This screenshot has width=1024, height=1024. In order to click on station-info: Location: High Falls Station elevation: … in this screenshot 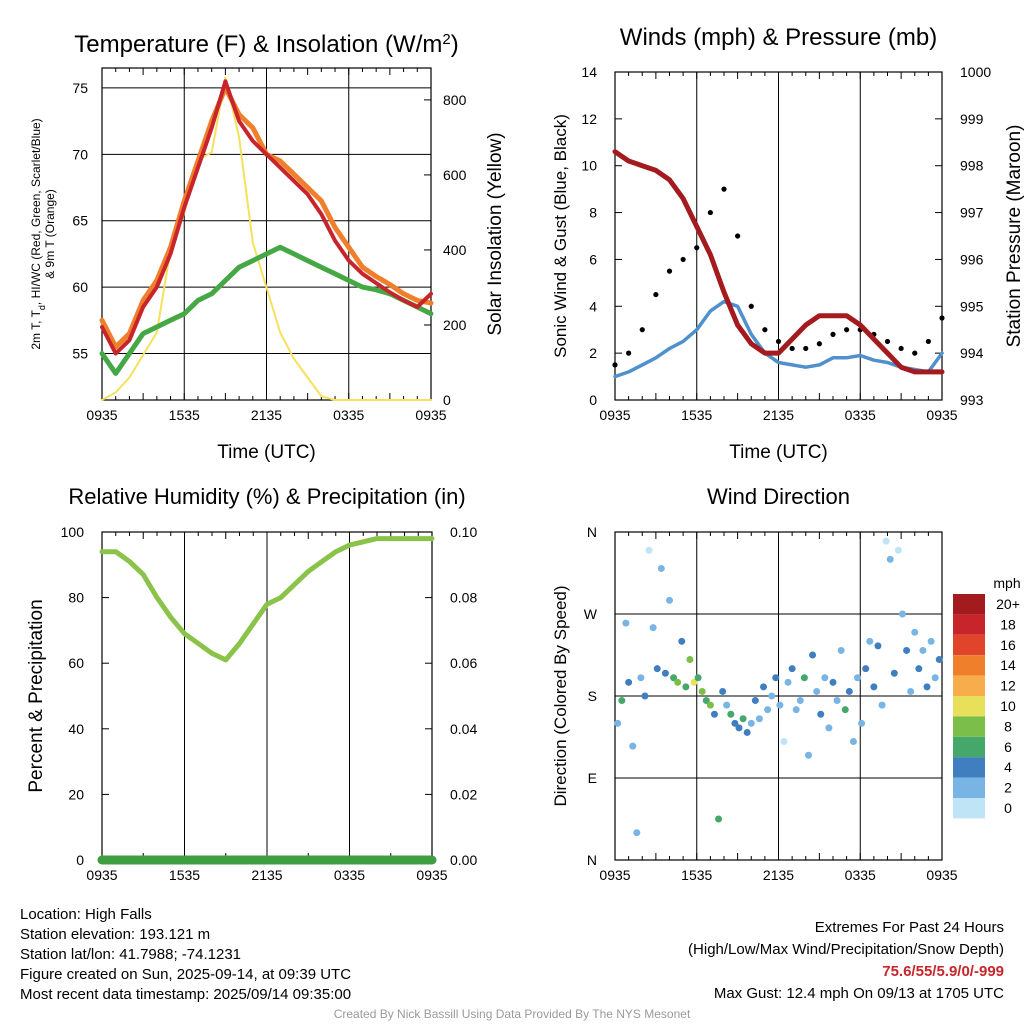, I will do `click(185, 955)`.